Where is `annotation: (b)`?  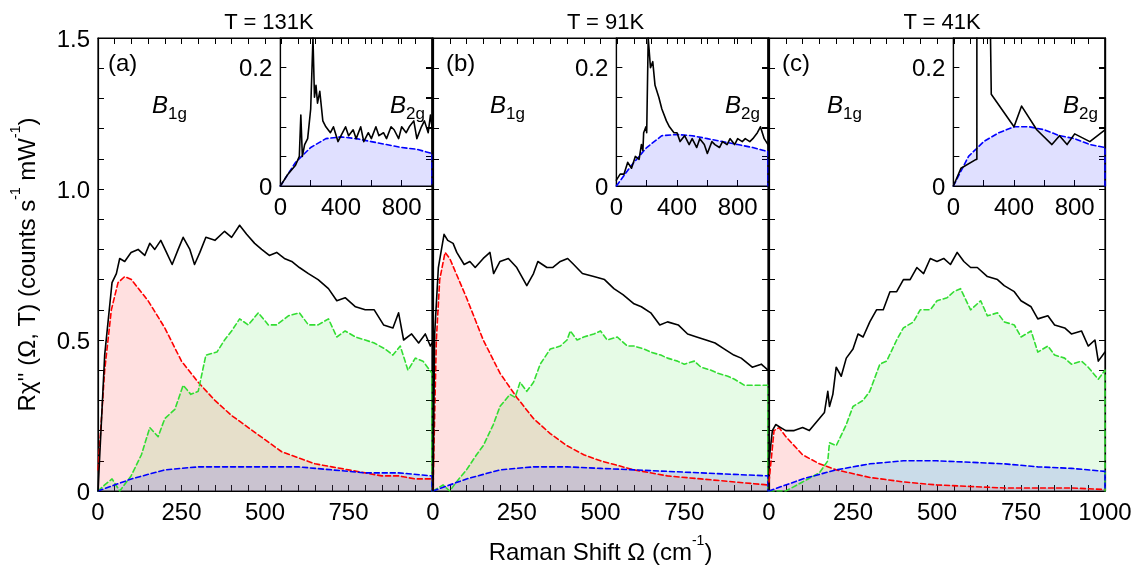 annotation: (b) is located at coordinates (461, 62).